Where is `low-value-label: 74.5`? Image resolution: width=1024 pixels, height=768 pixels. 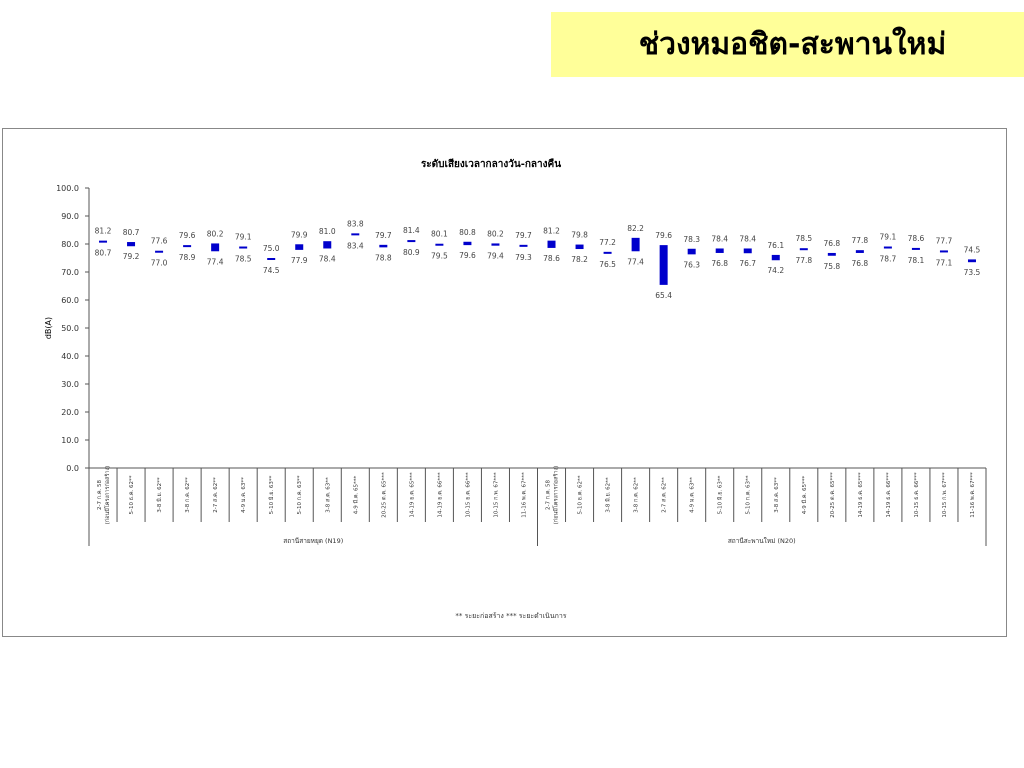
low-value-label: 74.5 is located at coordinates (271, 270).